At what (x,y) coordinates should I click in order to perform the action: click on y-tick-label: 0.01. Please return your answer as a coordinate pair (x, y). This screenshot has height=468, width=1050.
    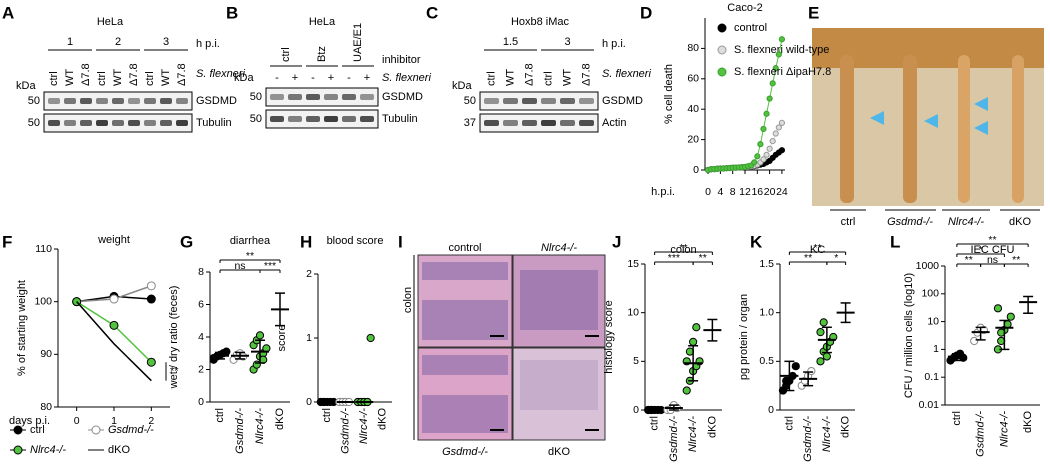
    Looking at the image, I should click on (929, 405).